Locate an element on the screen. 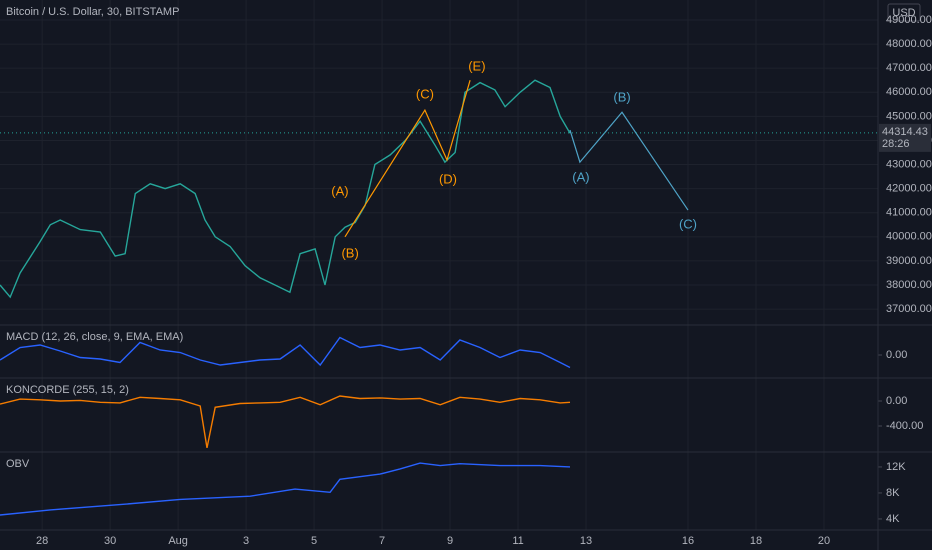  last-price-box is located at coordinates (905, 137).